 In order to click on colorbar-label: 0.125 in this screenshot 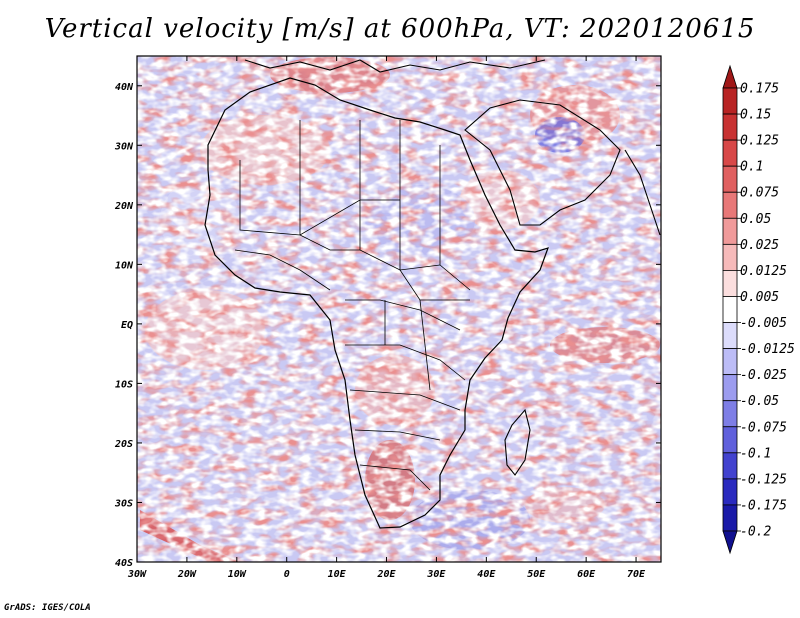, I will do `click(759, 141)`.